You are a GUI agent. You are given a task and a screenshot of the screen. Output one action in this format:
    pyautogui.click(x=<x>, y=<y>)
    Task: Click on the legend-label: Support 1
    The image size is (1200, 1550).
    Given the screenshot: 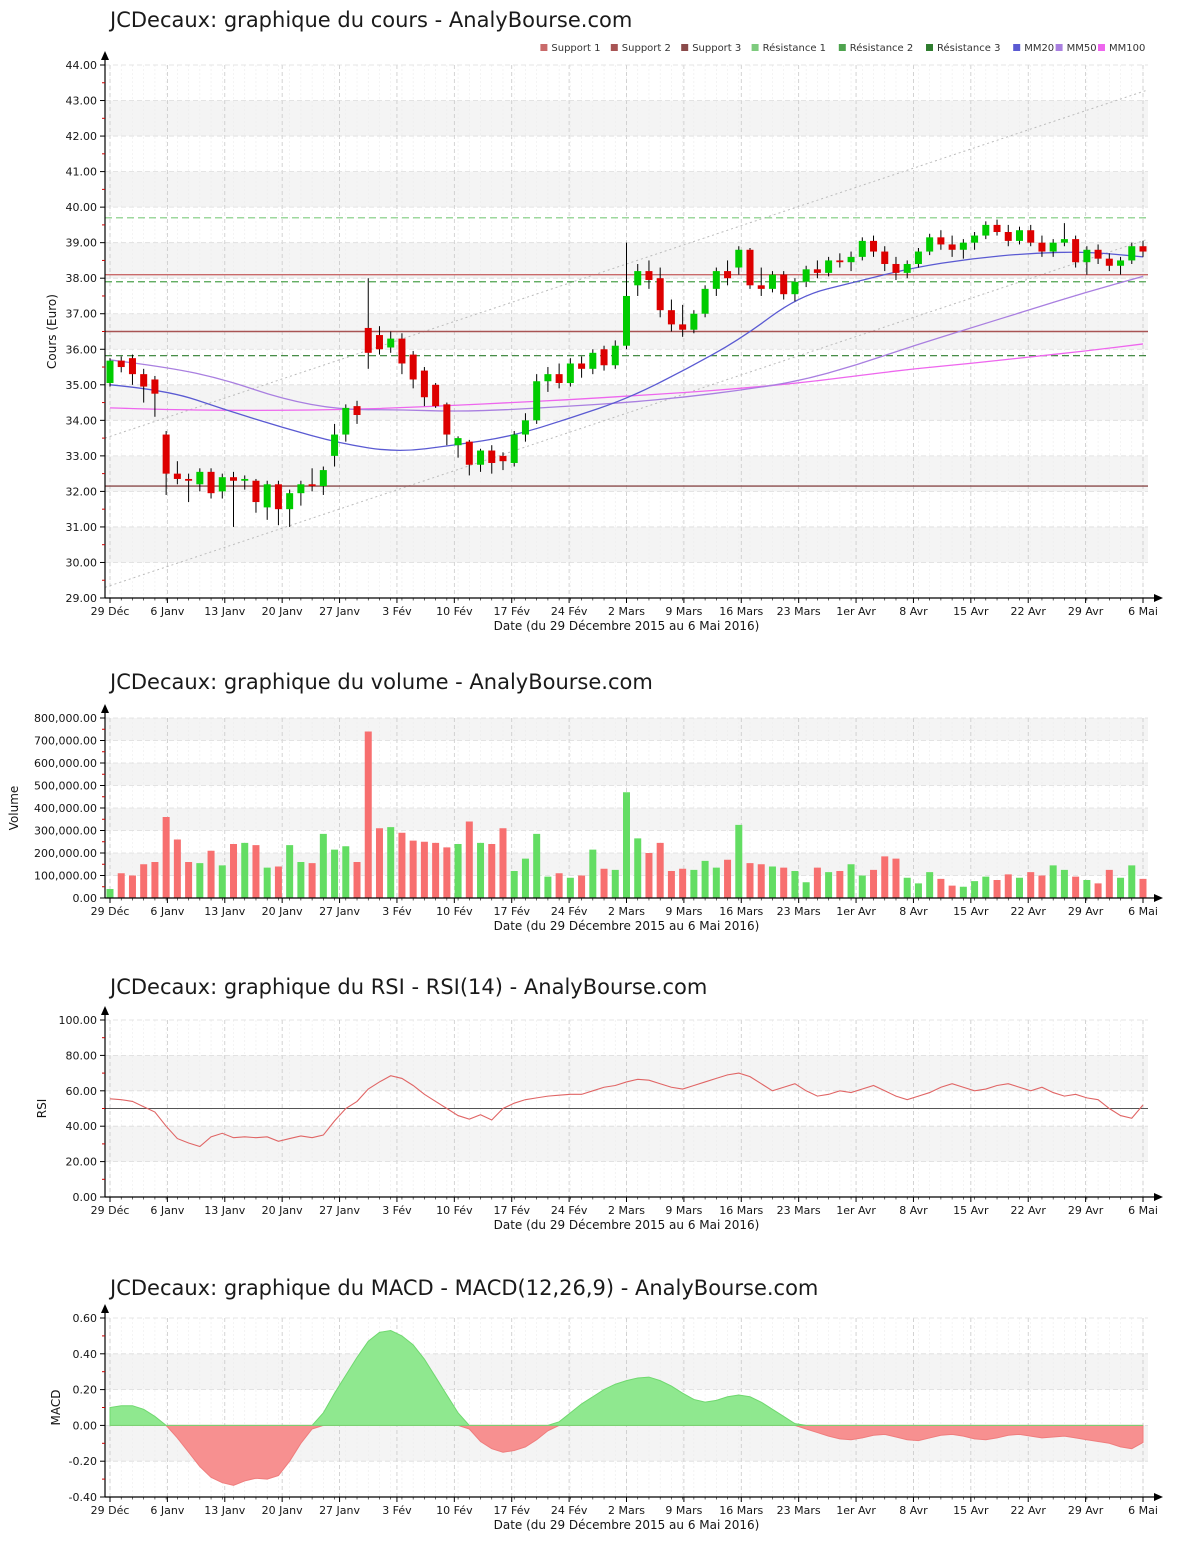 What is the action you would take?
    pyautogui.click(x=575, y=48)
    